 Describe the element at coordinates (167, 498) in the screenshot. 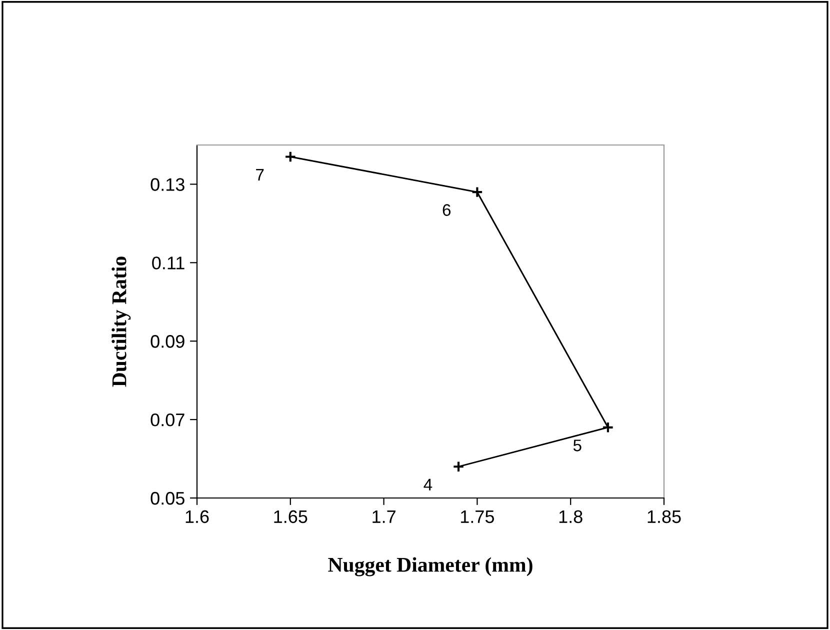

I see `y-tick-label: 0.05` at that location.